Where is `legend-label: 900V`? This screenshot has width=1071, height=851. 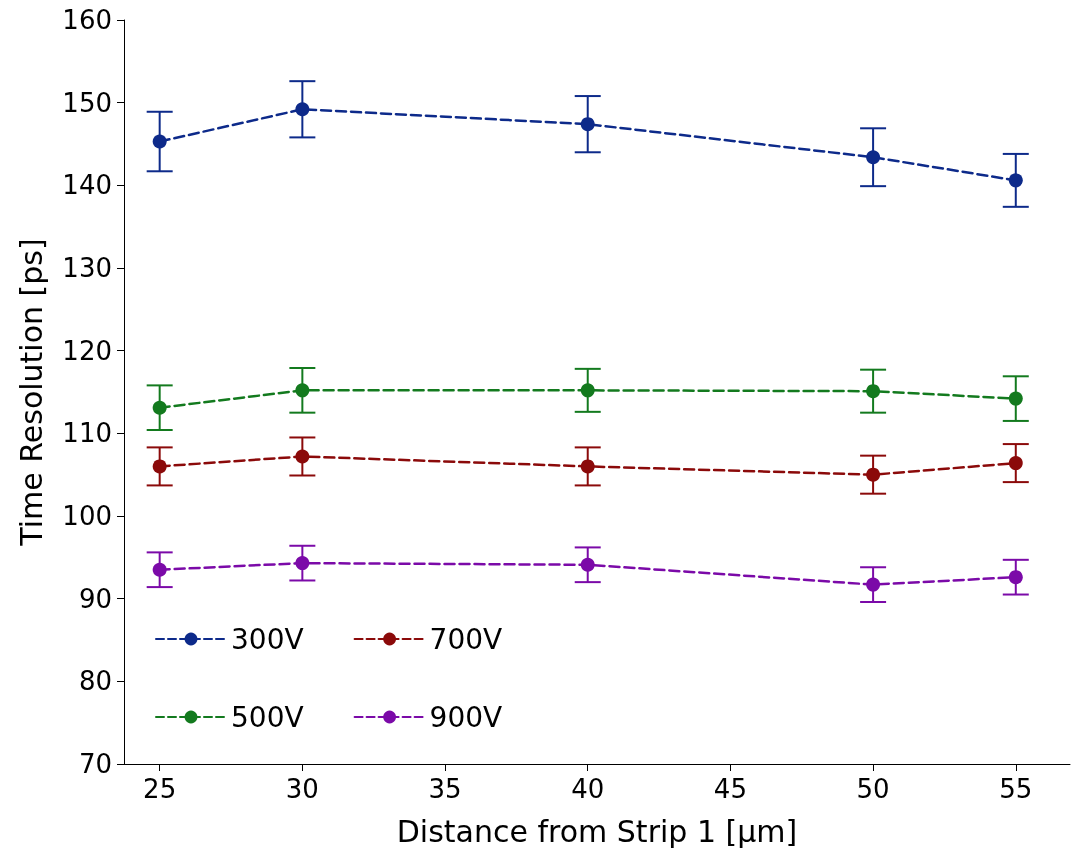 legend-label: 900V is located at coordinates (466, 717).